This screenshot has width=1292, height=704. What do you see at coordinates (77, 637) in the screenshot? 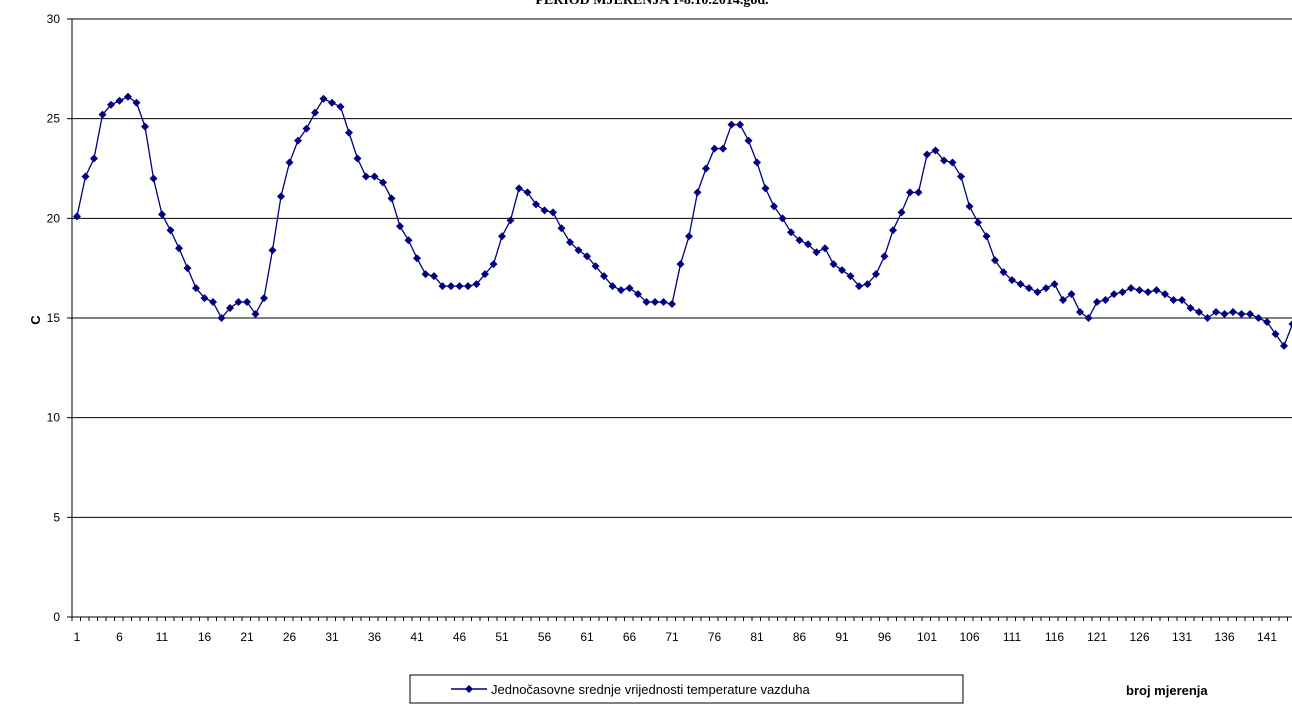
I see `x-tick-label: 1` at bounding box center [77, 637].